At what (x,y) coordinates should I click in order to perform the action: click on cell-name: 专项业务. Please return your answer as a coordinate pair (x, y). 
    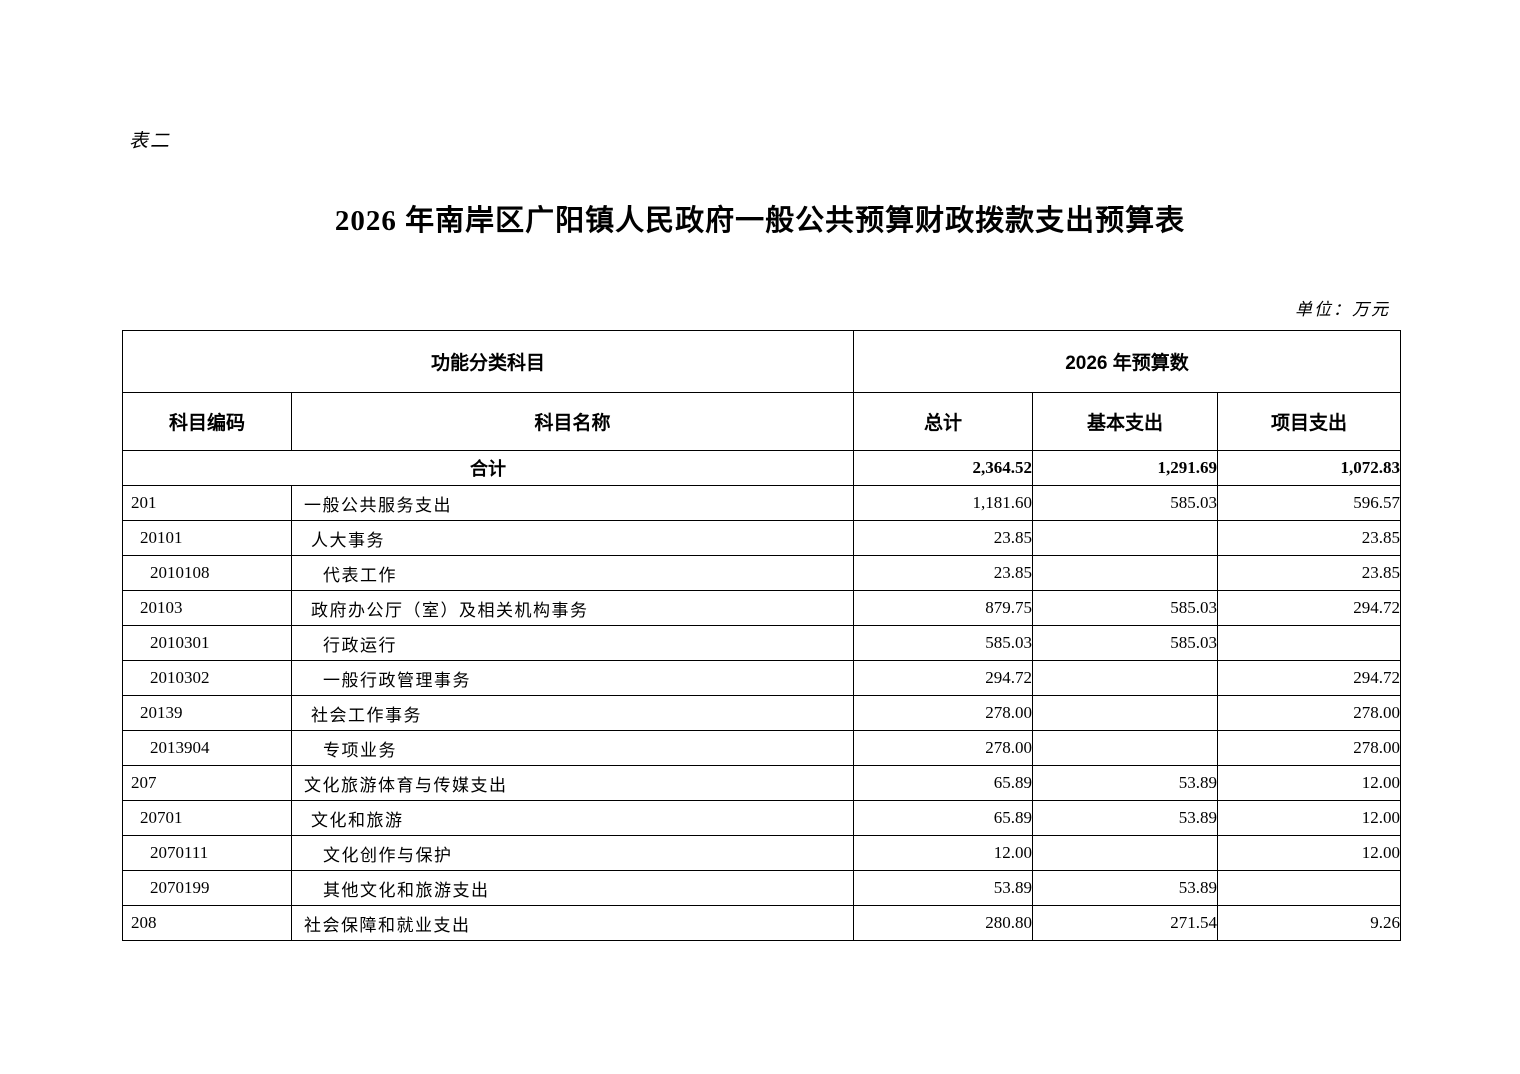
    Looking at the image, I should click on (572, 748).